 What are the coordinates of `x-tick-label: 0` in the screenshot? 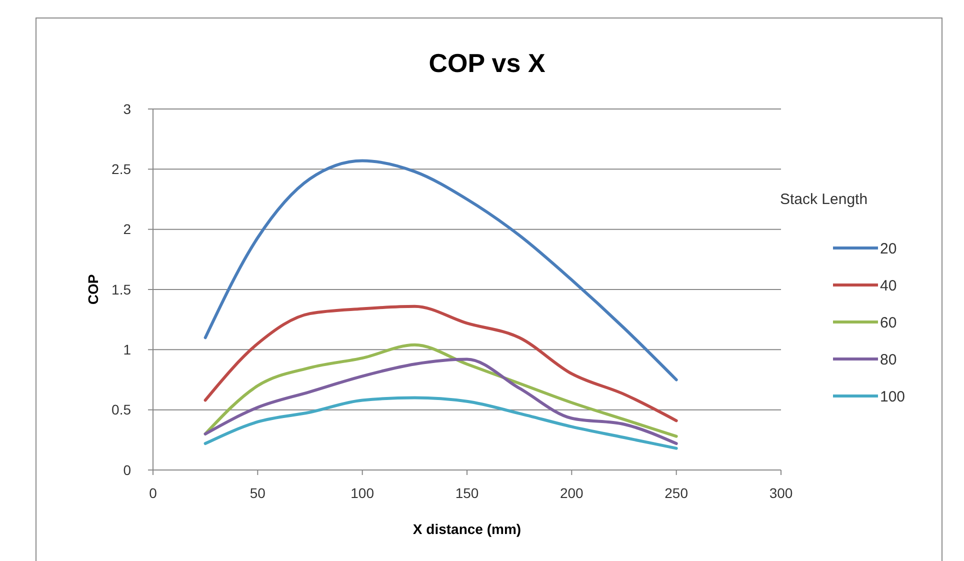 It's located at (153, 493).